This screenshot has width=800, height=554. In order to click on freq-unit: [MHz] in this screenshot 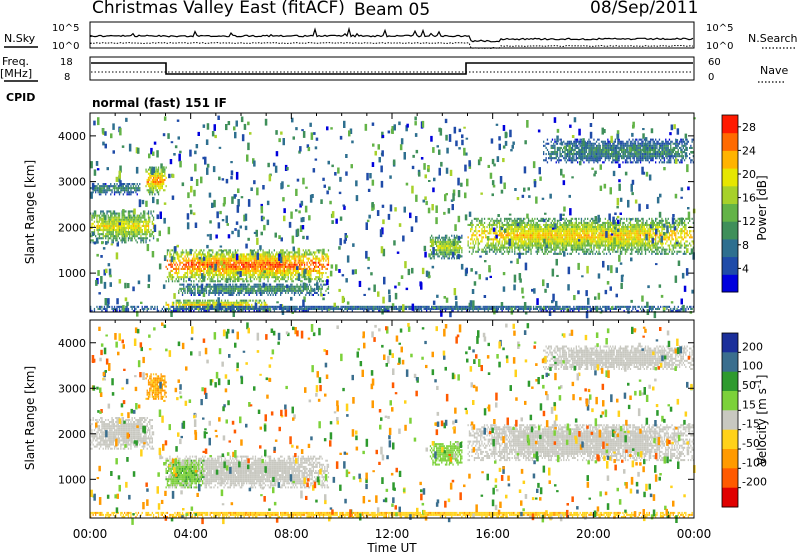, I will do `click(16, 73)`.